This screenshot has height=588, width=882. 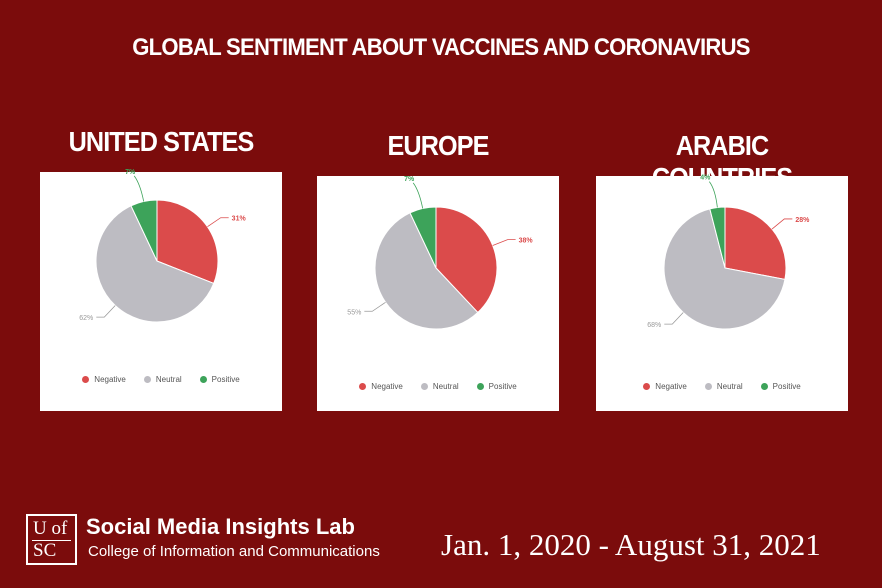 I want to click on legend-europe: Negative Neutral Positive, so click(x=438, y=386).